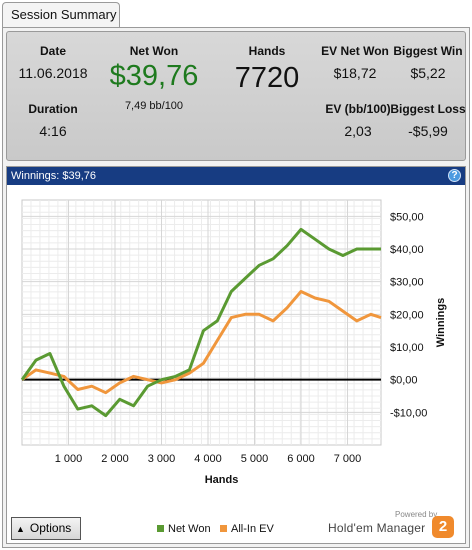 This screenshot has width=472, height=550. What do you see at coordinates (407, 315) in the screenshot?
I see `y-tick-label: $20,00` at bounding box center [407, 315].